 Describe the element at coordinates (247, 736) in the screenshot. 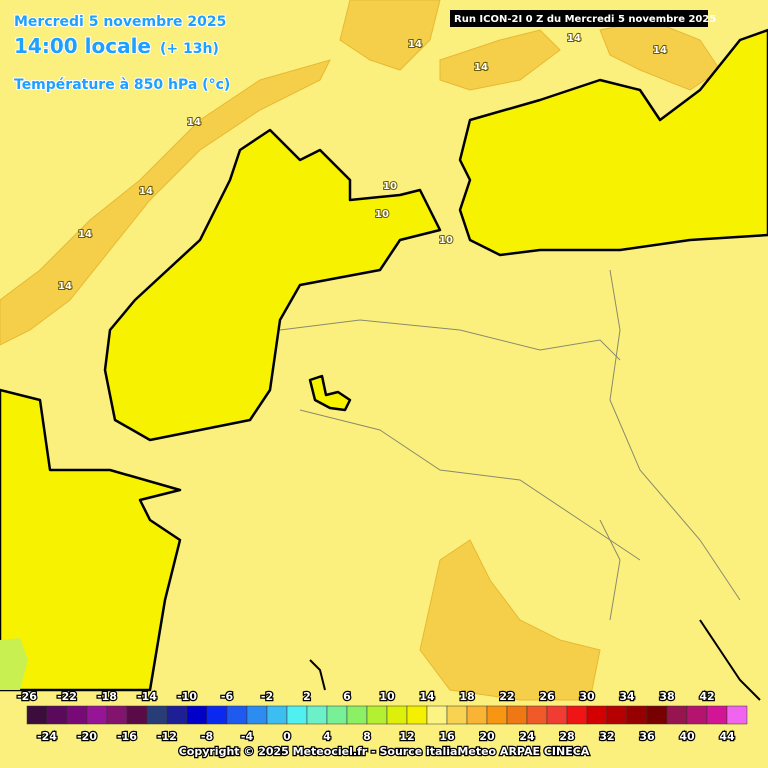

I see `legend-label: -4` at that location.